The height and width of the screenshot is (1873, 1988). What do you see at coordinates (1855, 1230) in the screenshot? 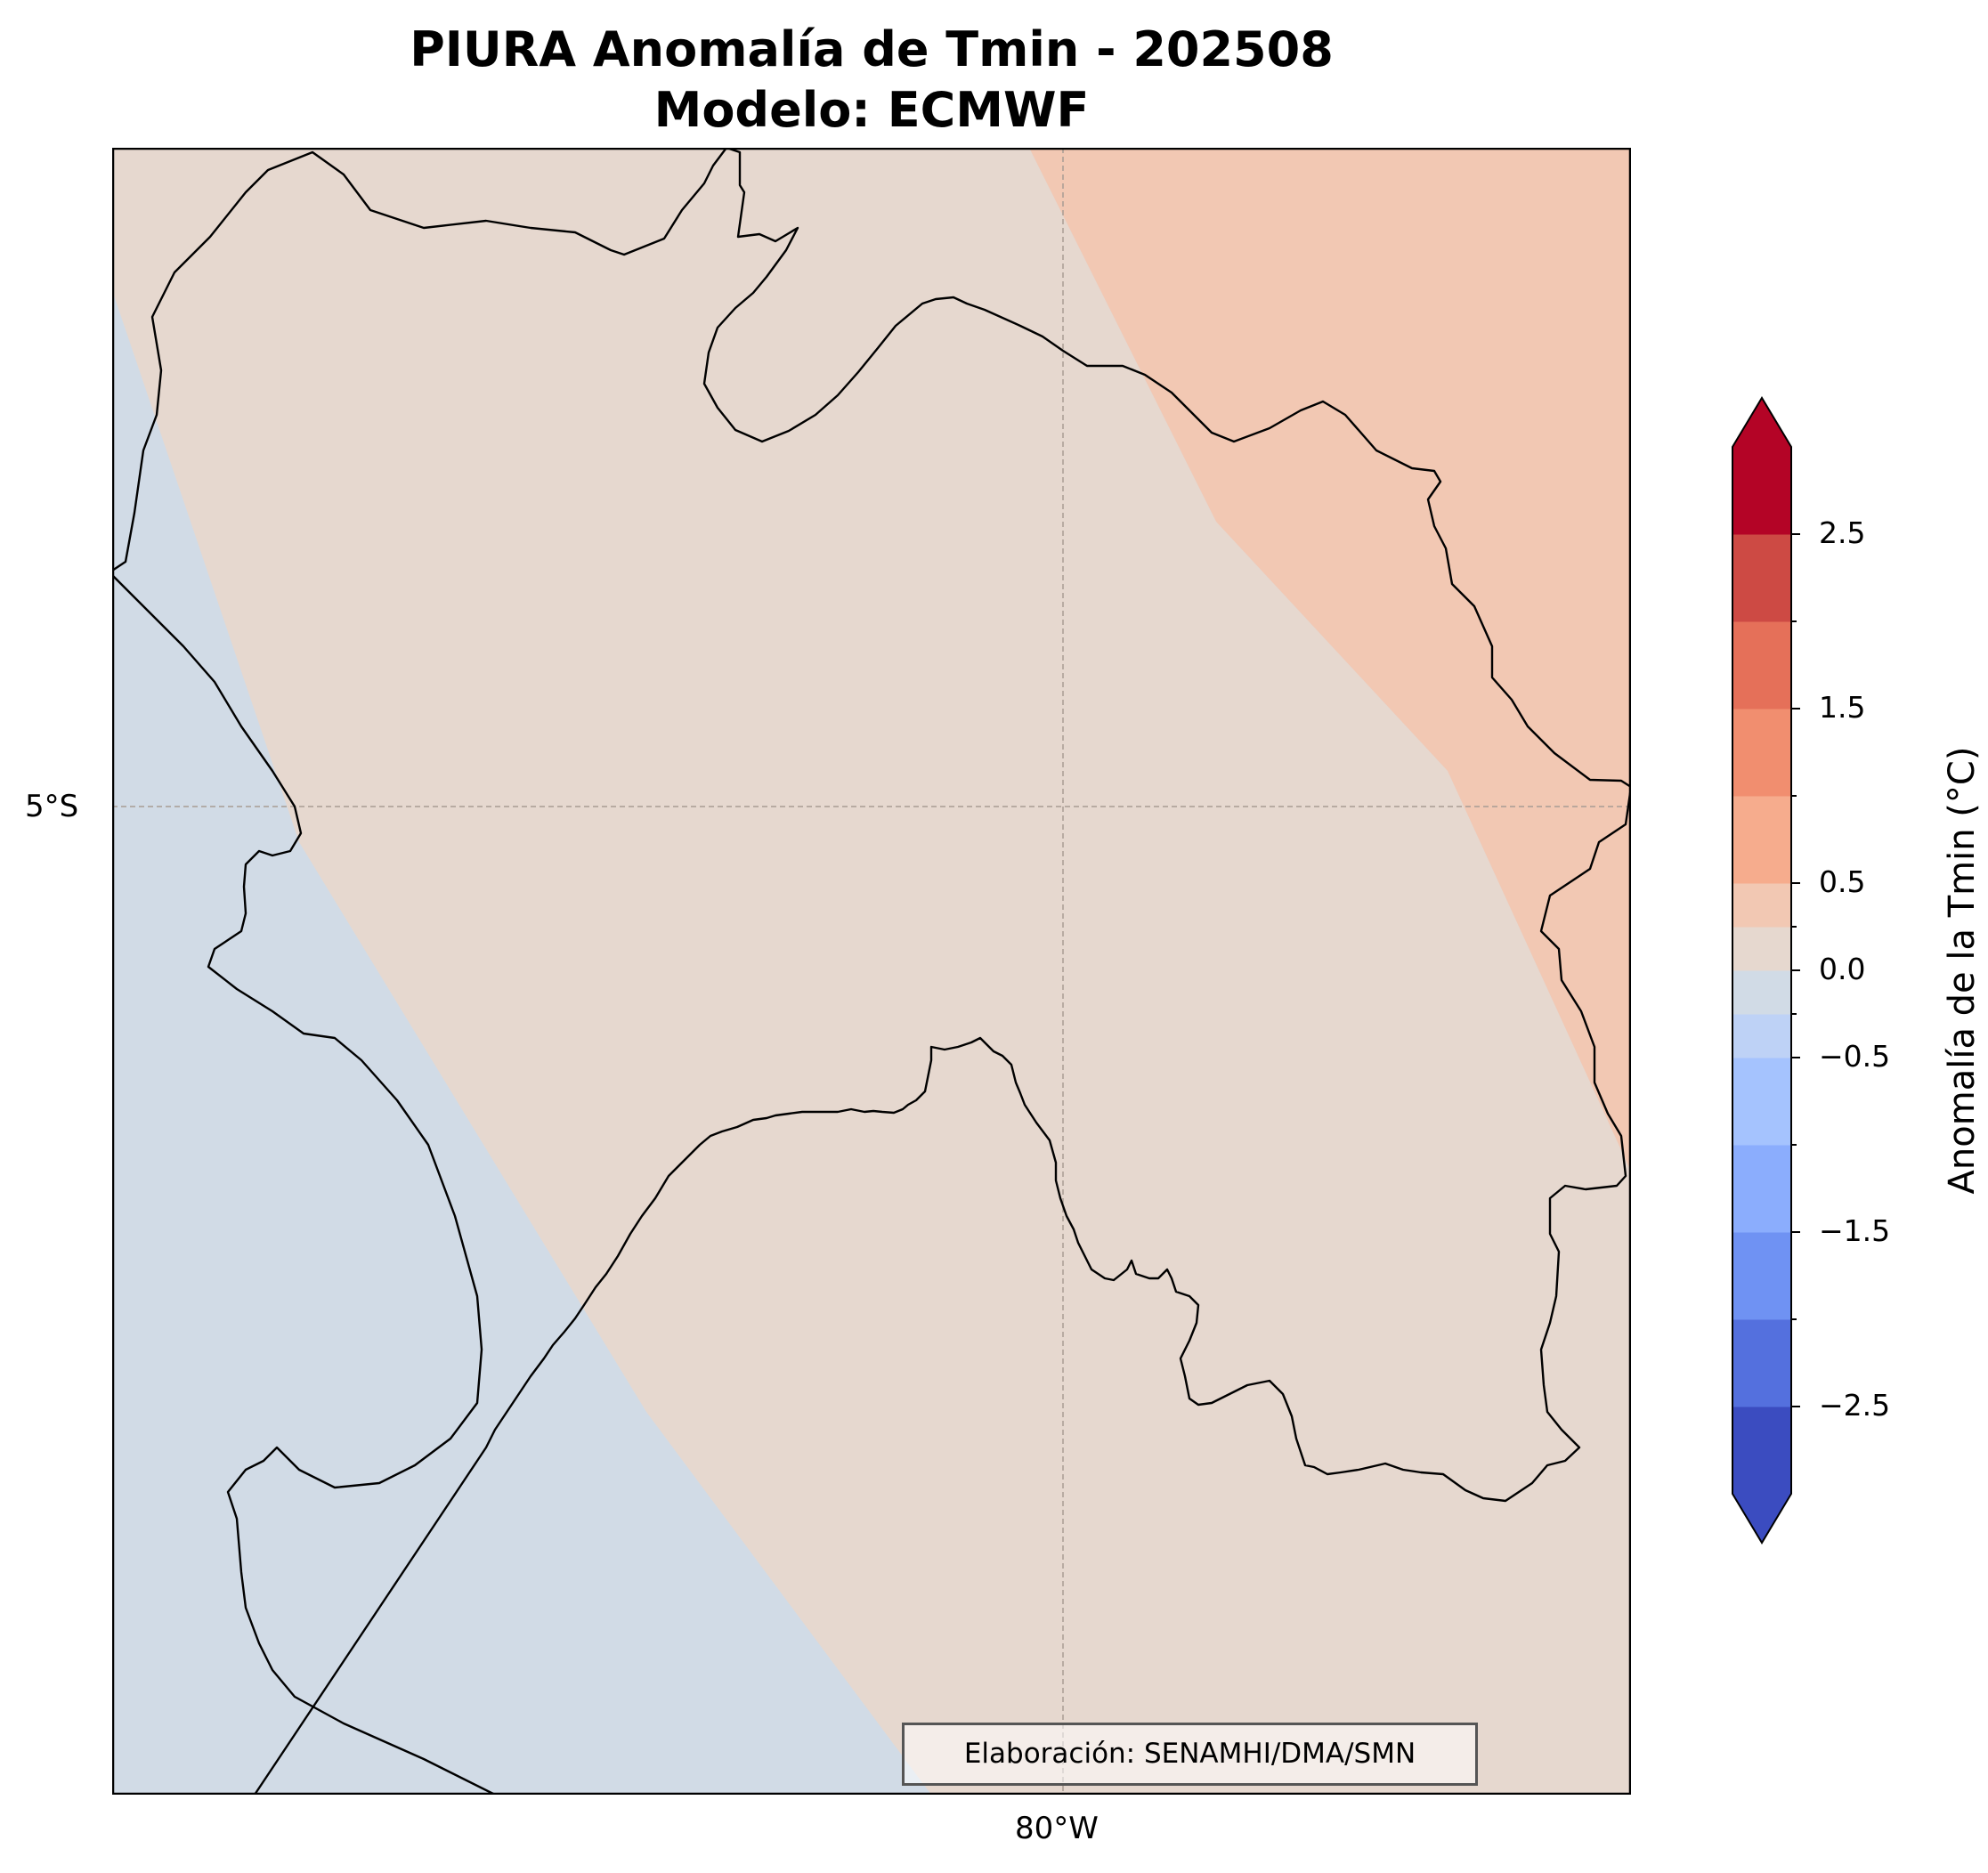
I see `colorbar-tick-label: −1.5` at bounding box center [1855, 1230].